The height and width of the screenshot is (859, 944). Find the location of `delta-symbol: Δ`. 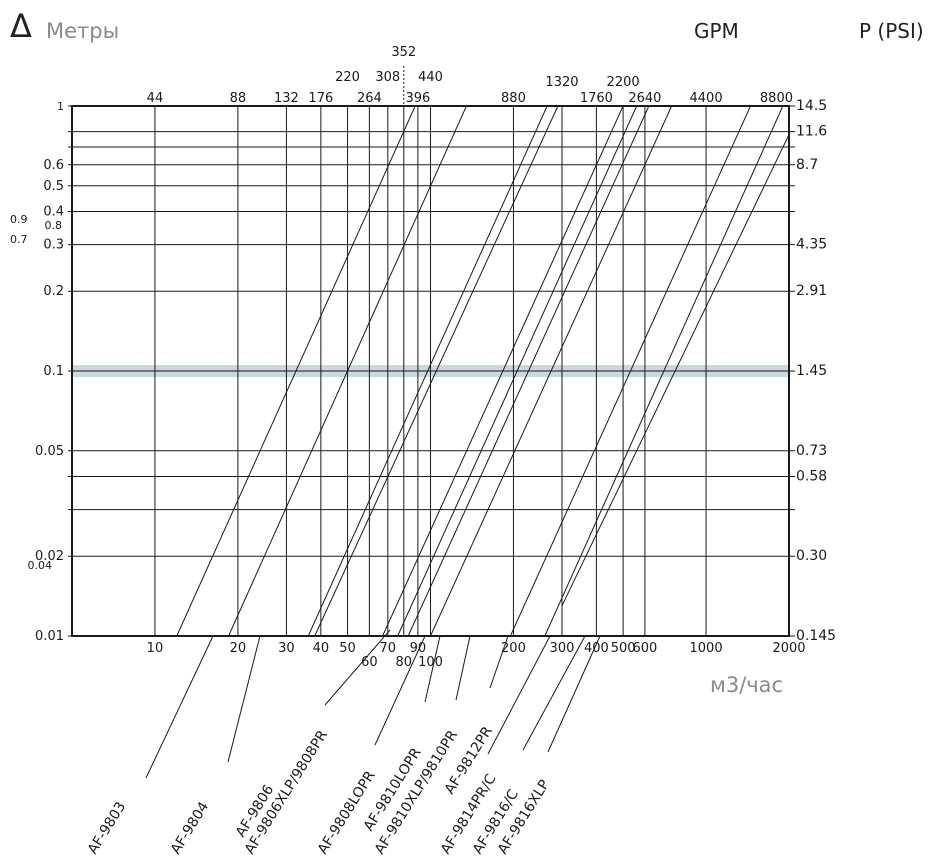

delta-symbol: Δ is located at coordinates (21, 26).